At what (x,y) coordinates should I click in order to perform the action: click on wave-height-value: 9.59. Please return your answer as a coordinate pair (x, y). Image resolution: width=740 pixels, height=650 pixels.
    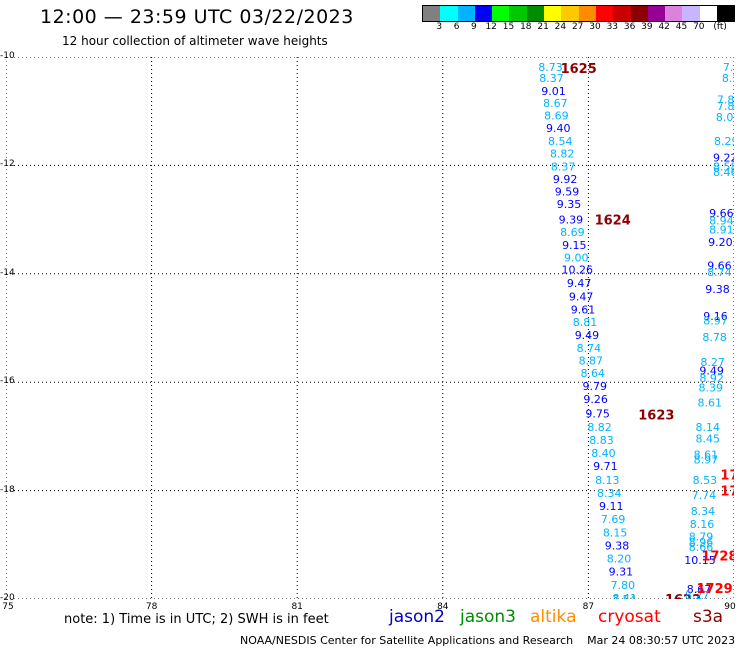
    Looking at the image, I should click on (567, 191).